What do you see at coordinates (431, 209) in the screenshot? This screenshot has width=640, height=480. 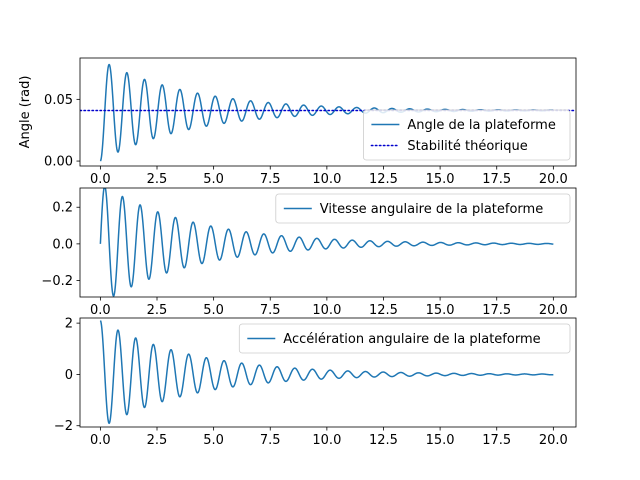 I see `legend-label: Vitesse angulaire de la plateforme` at bounding box center [431, 209].